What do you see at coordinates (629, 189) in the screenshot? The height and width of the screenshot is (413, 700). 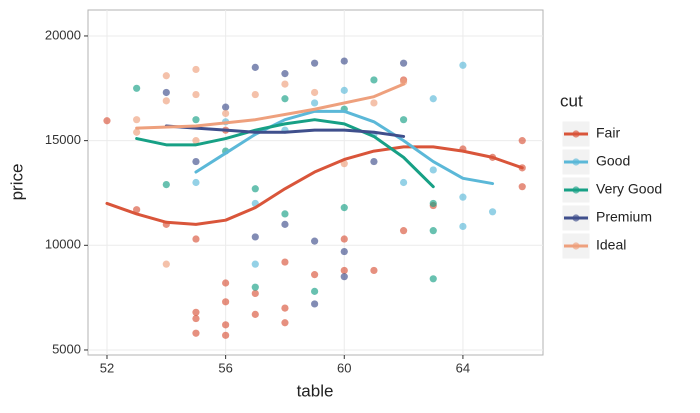 I see `legend-label: Very Good` at bounding box center [629, 189].